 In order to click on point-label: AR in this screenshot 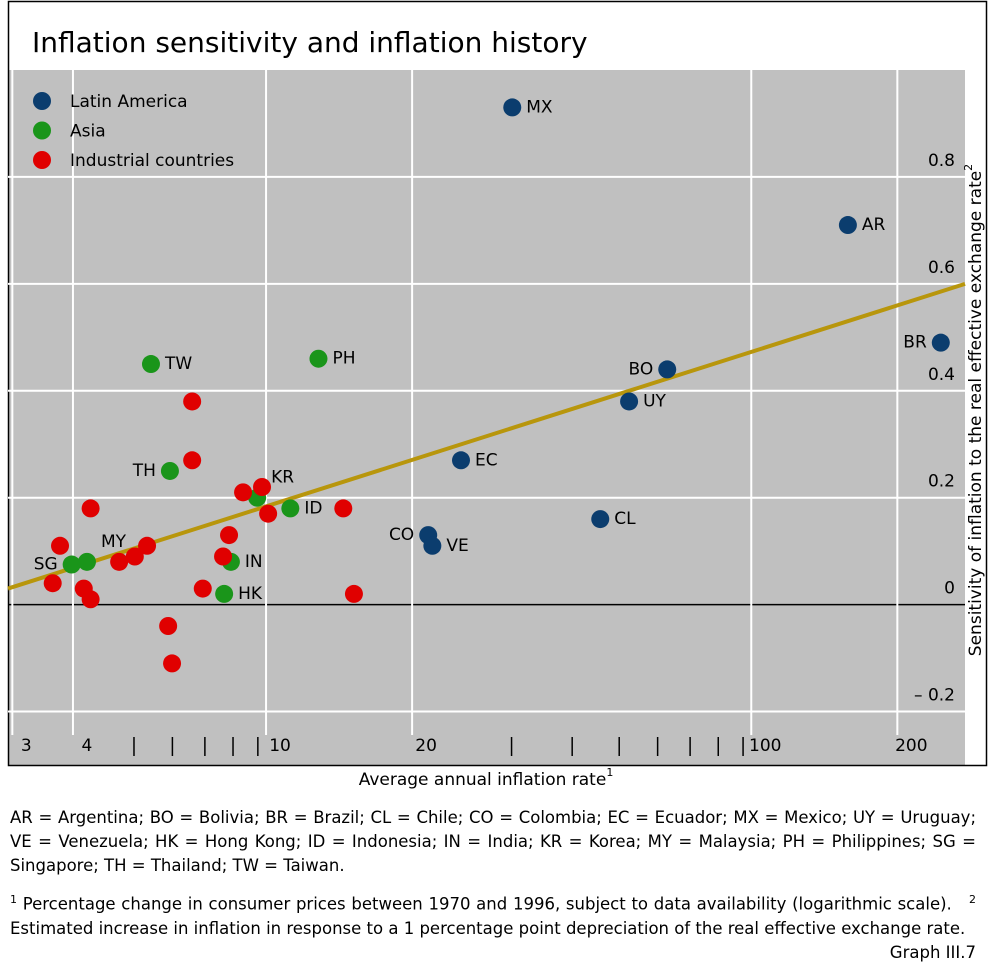, I will do `click(874, 225)`.